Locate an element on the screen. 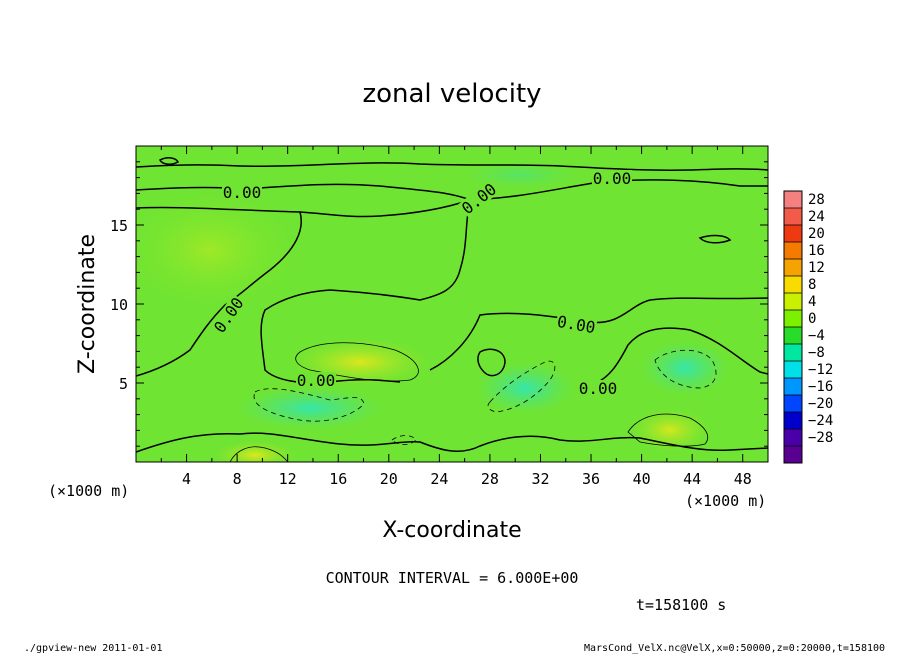 The width and height of the screenshot is (904, 654). colorbar-label: 20 is located at coordinates (816, 234).